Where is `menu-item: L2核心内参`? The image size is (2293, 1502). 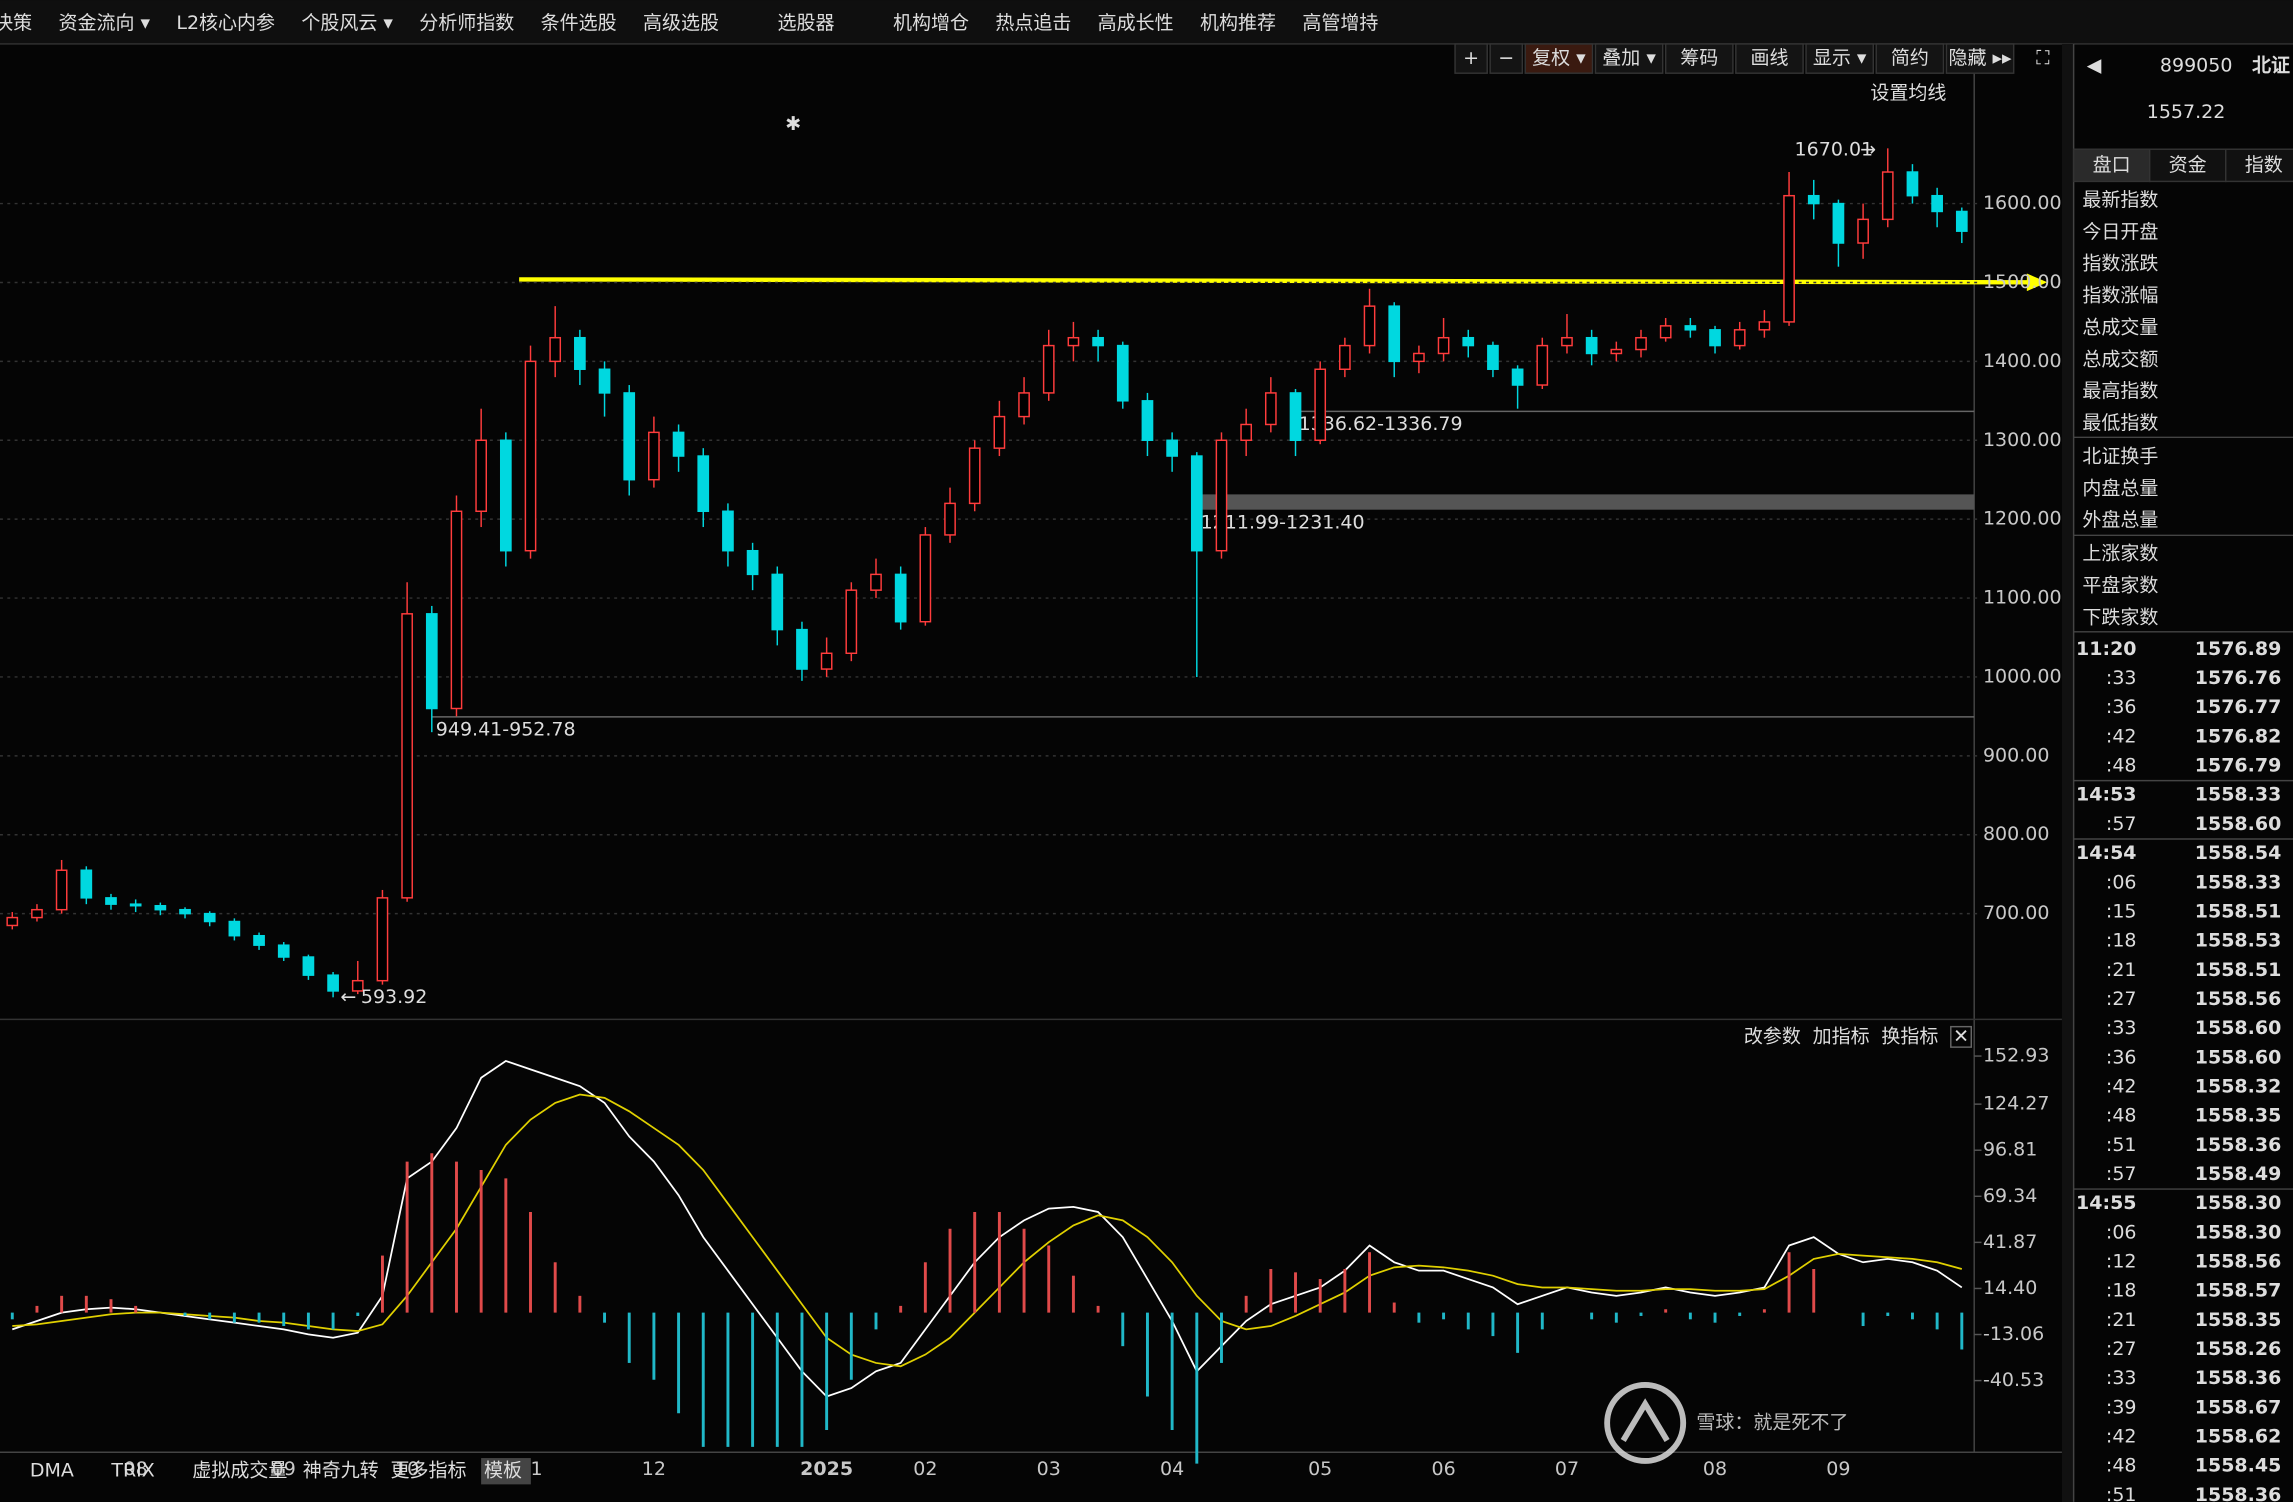 menu-item: L2核心内参 is located at coordinates (225, 23).